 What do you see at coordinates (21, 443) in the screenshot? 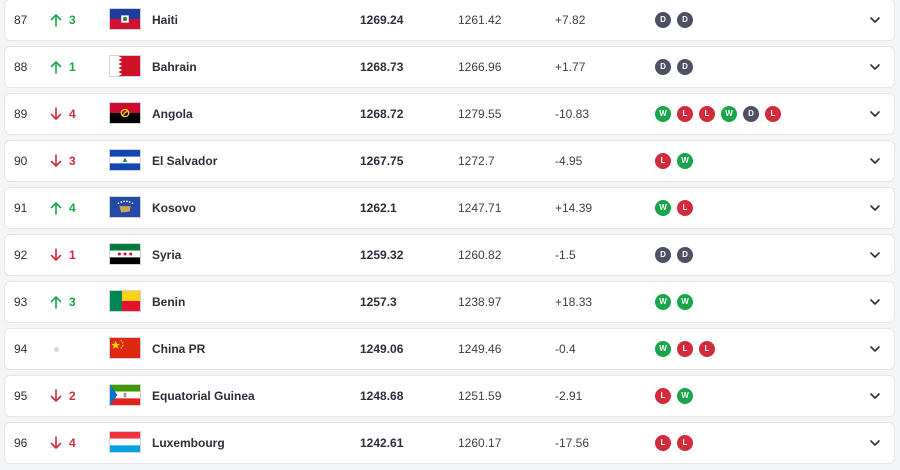
I see `rank-number: 96` at bounding box center [21, 443].